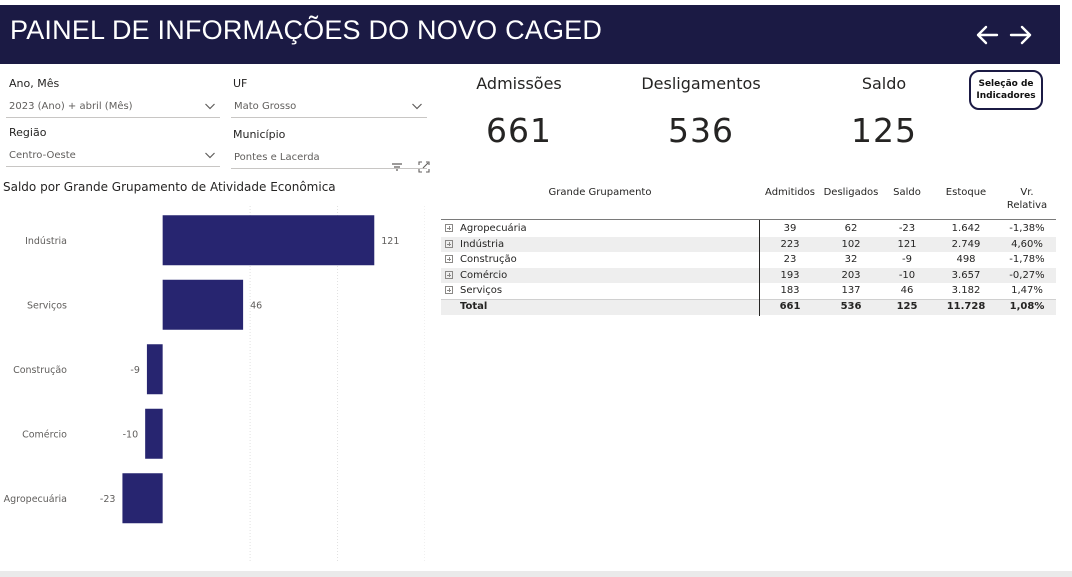  What do you see at coordinates (790, 228) in the screenshot?
I see `table-cell-admitidos: 39` at bounding box center [790, 228].